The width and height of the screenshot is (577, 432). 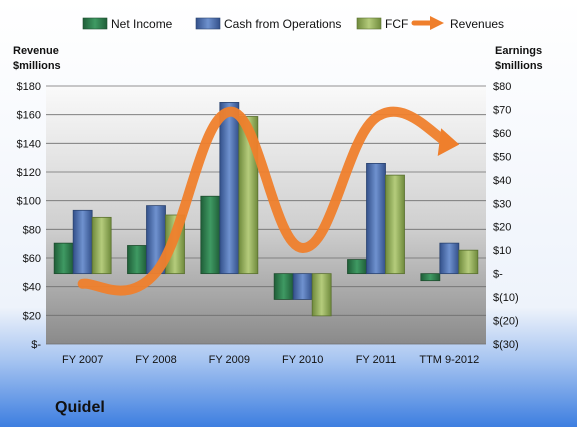 What do you see at coordinates (396, 24) in the screenshot?
I see `legend-label-fcf: FCF` at bounding box center [396, 24].